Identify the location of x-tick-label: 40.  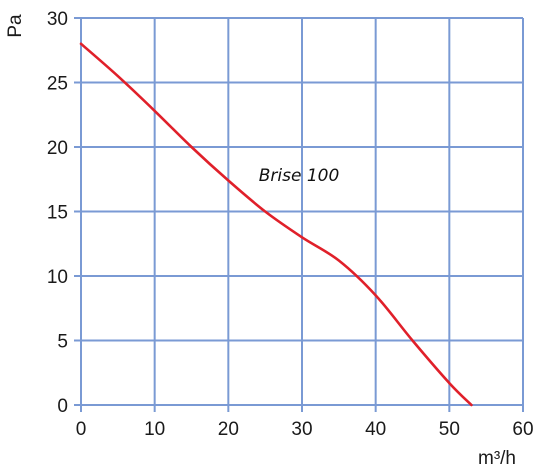
(375, 429).